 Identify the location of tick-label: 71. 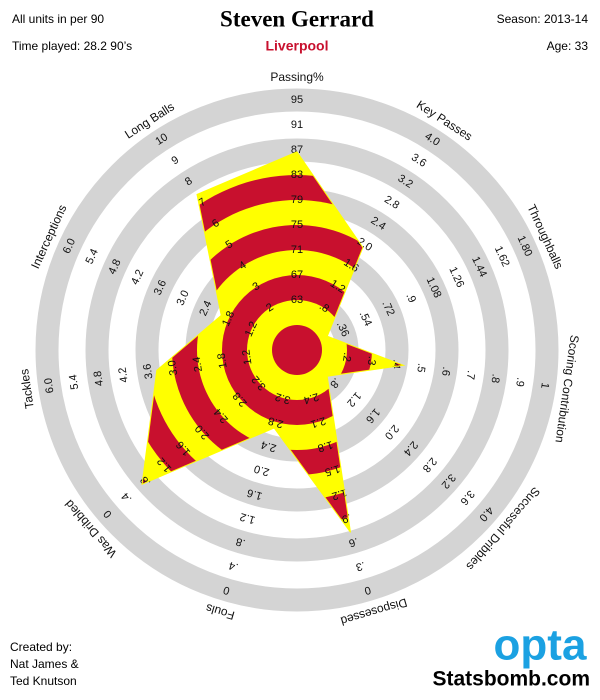
(297, 250).